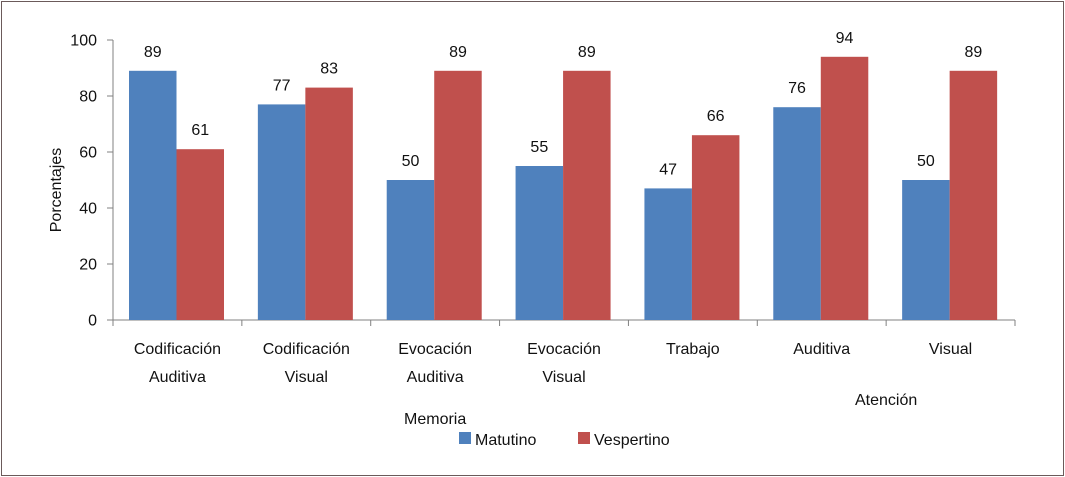  What do you see at coordinates (329, 69) in the screenshot?
I see `data-label: 83` at bounding box center [329, 69].